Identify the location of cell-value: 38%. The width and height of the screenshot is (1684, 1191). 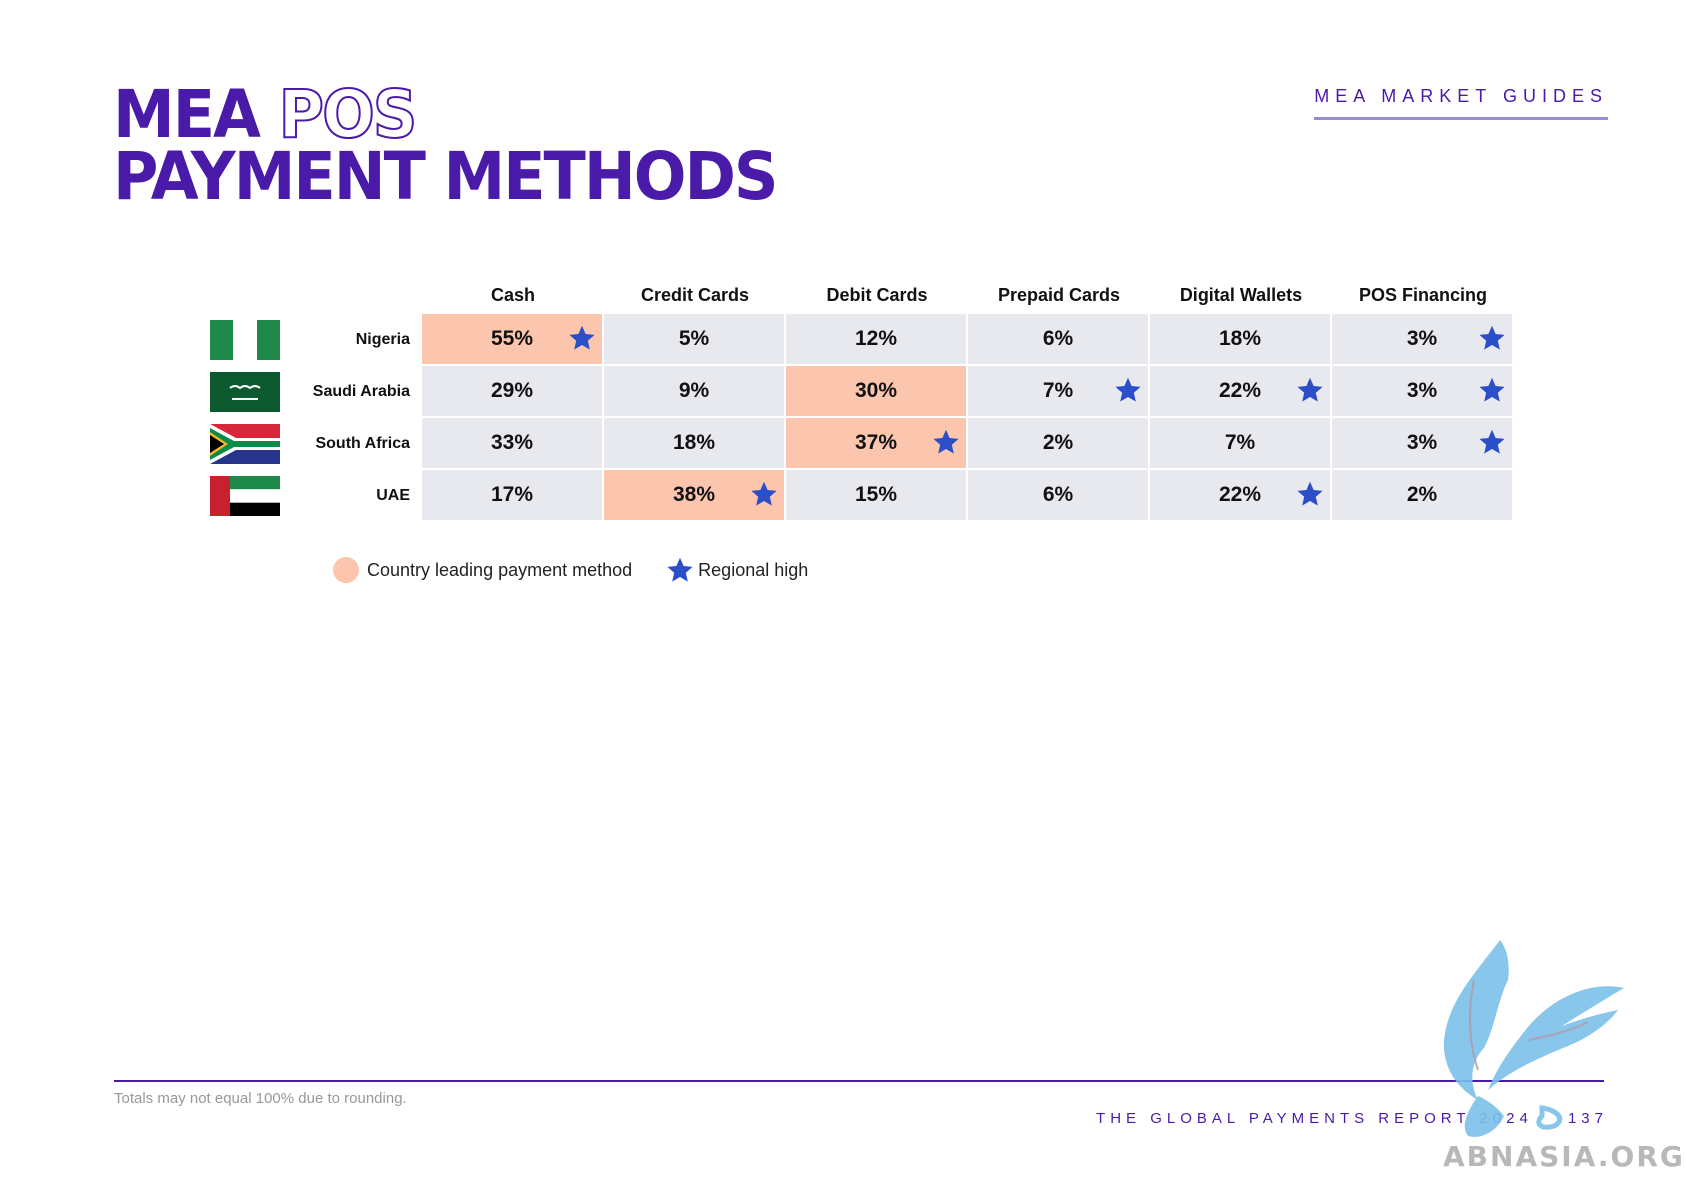
(694, 494).